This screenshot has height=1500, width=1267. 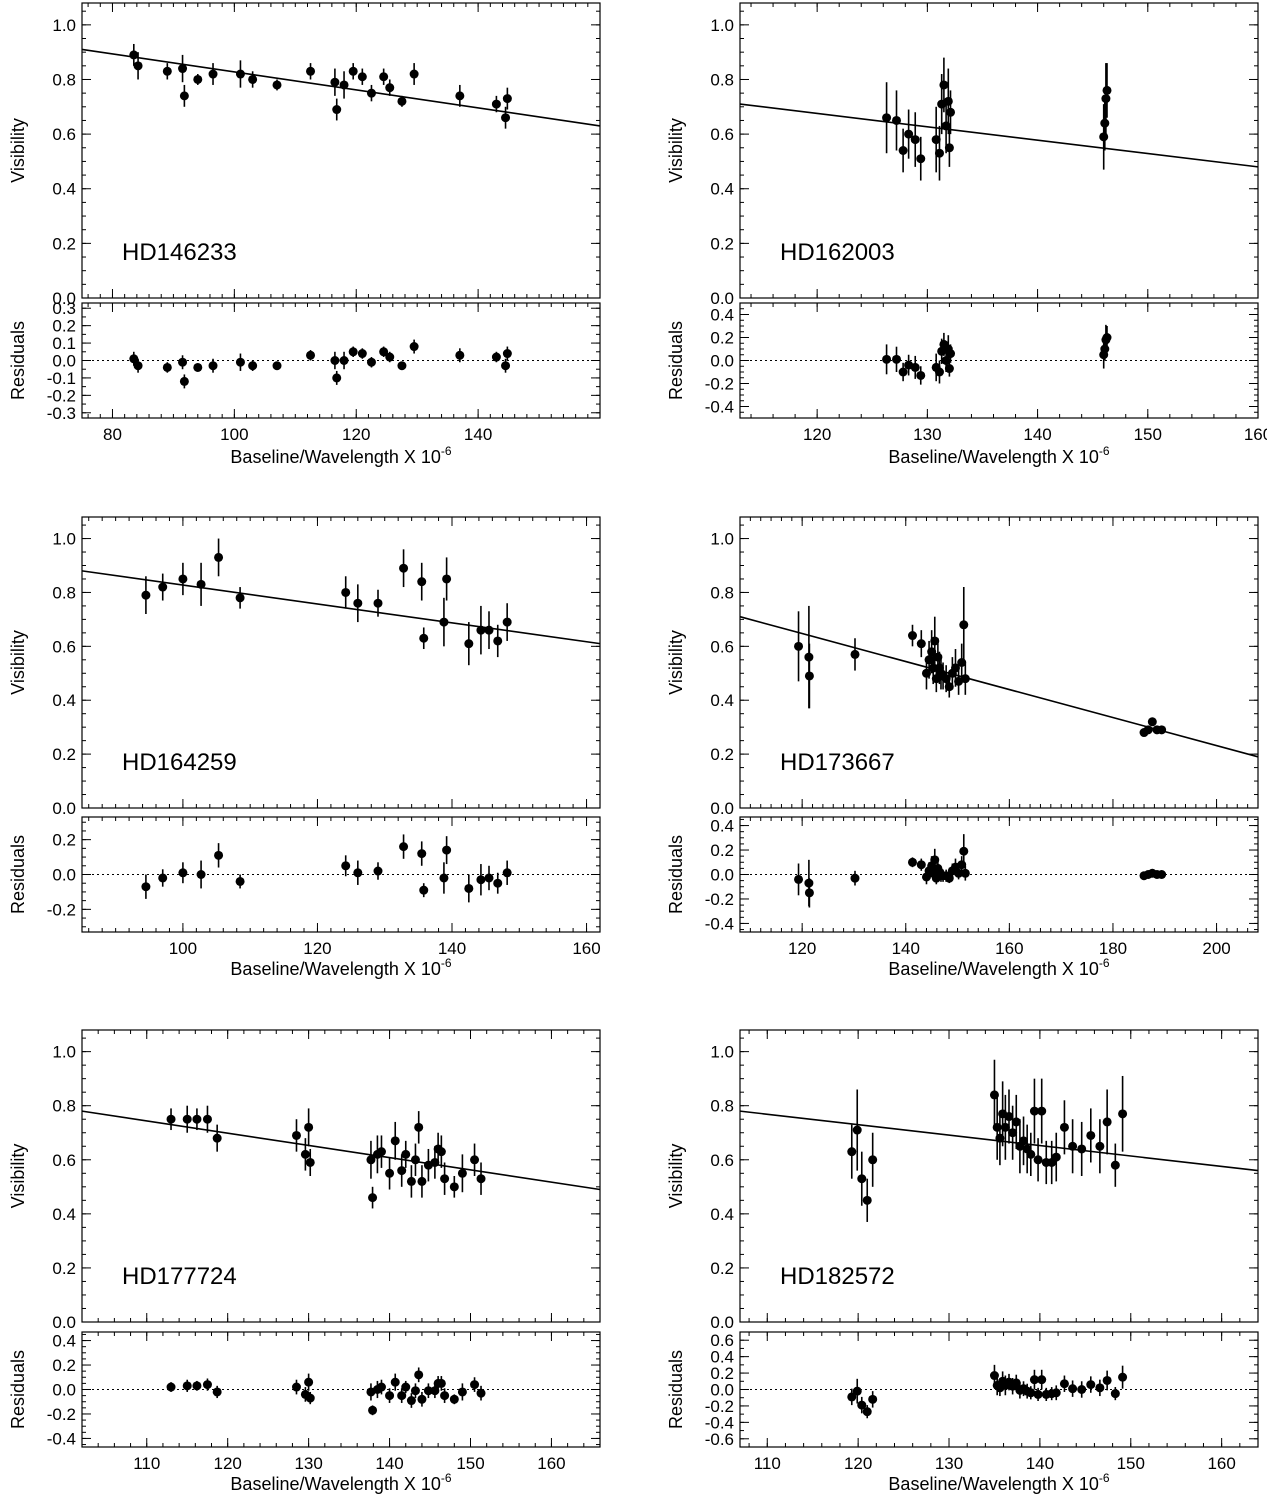 I want to click on y-tick-label: -0.6, so click(x=719, y=1439).